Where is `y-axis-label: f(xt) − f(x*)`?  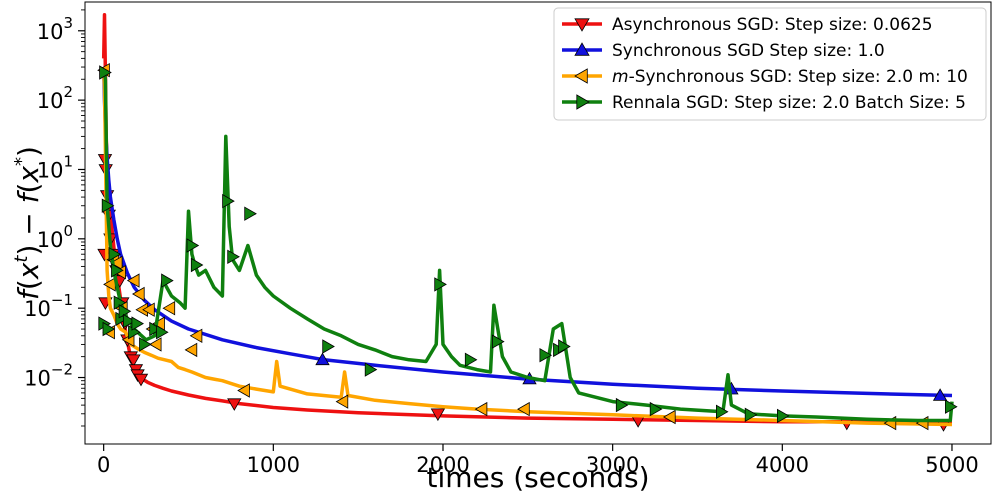 y-axis-label: f(xt) − f(x*) is located at coordinates (28, 223).